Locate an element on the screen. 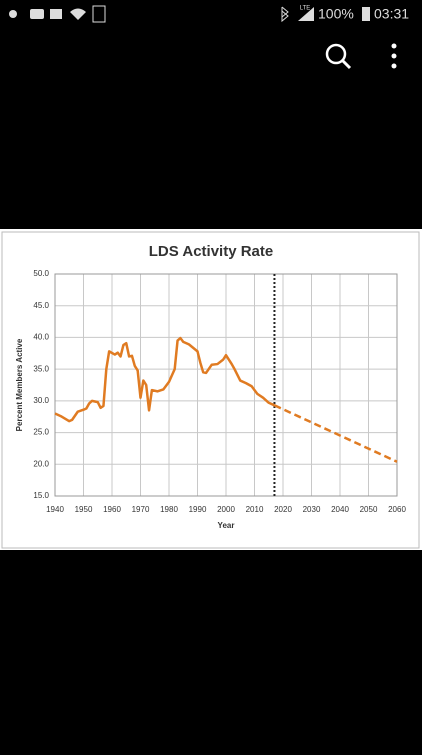 This screenshot has height=755, width=422. y-axis-label: Percent Members Active is located at coordinates (19, 384).